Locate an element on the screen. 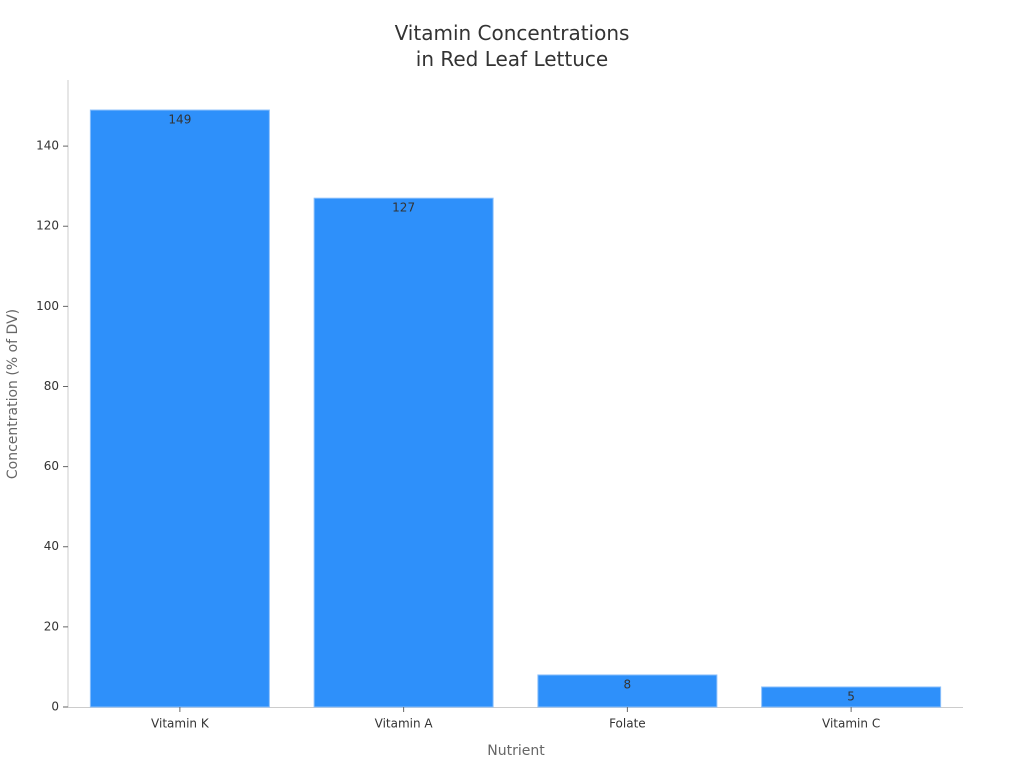 This screenshot has height=768, width=1024. y-tick-label: 100 is located at coordinates (47, 306).